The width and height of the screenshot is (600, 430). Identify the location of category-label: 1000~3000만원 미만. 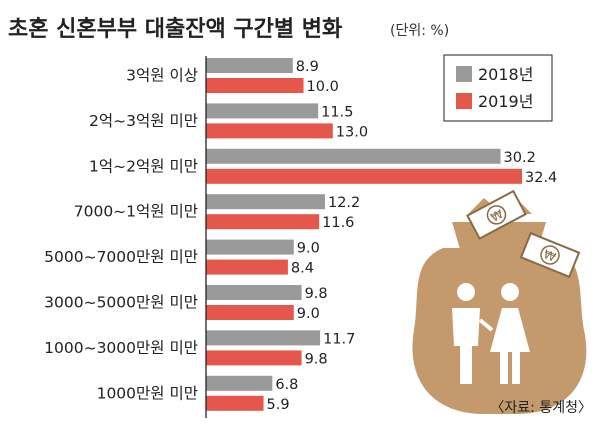
(121, 348).